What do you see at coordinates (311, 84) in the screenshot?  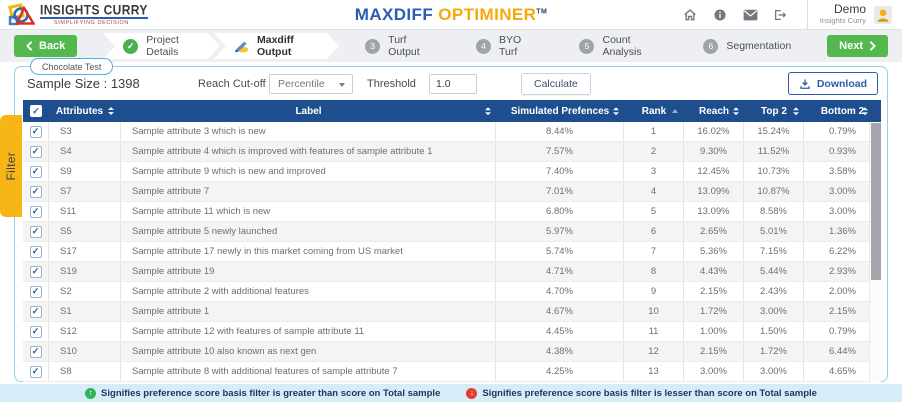 I see `reach-cutoff-select: Percentile` at bounding box center [311, 84].